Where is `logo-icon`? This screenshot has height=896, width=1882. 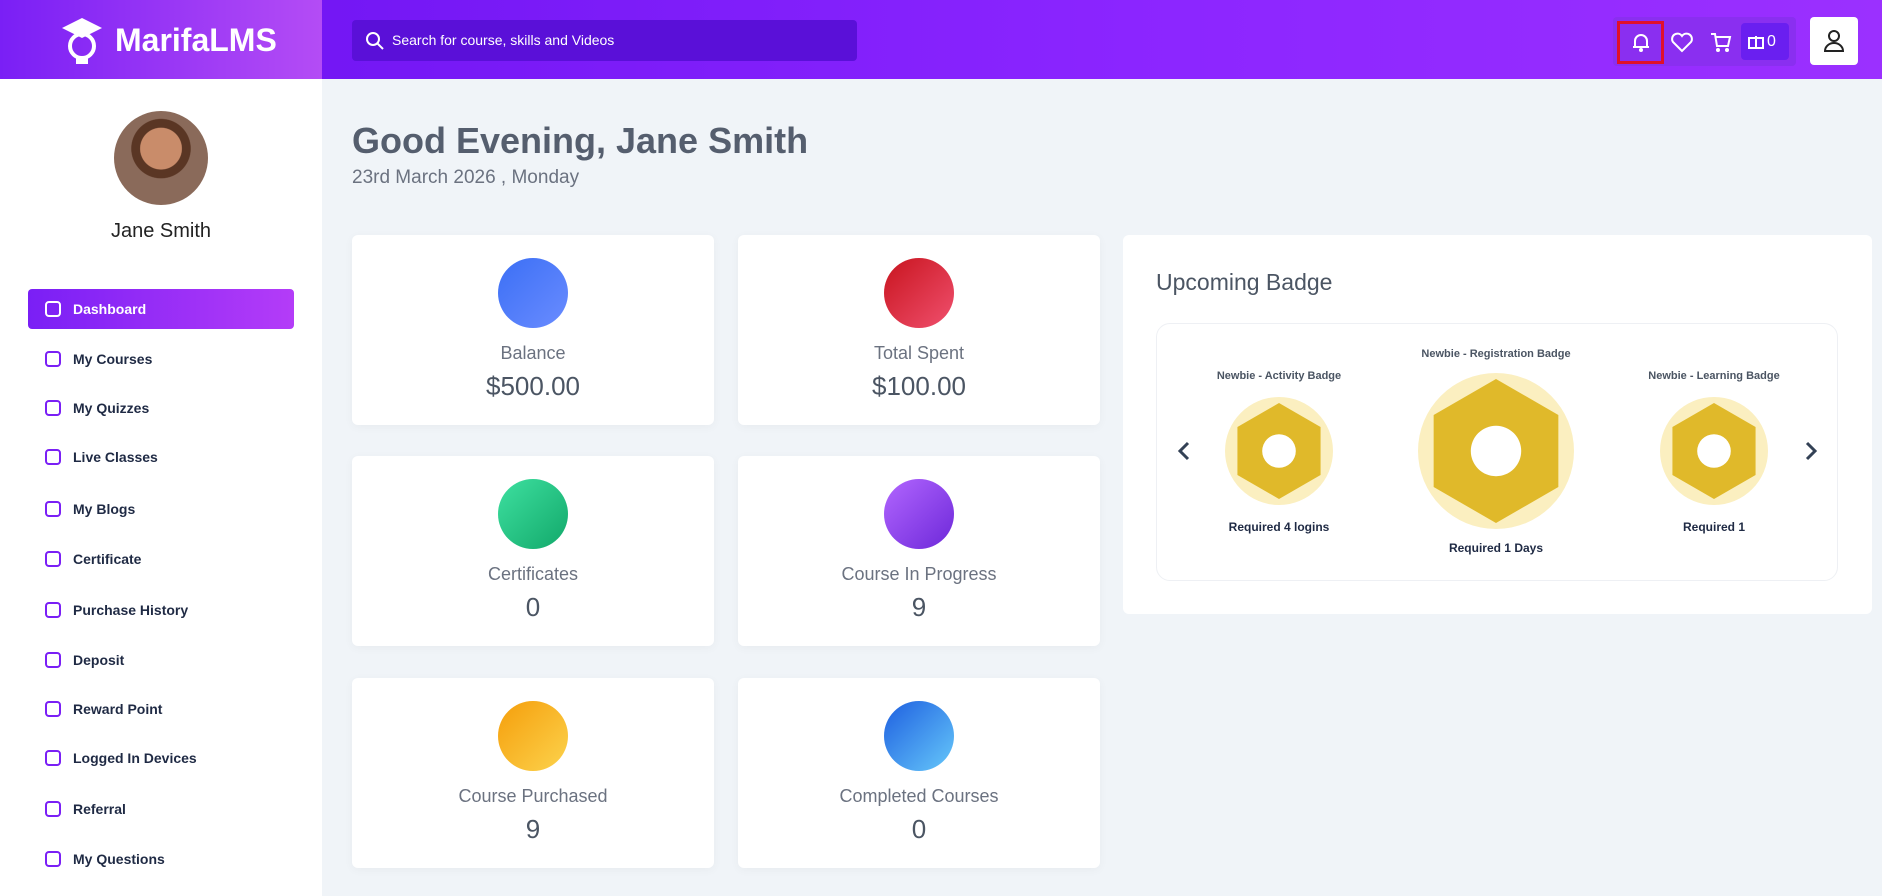
logo-icon is located at coordinates (82, 41).